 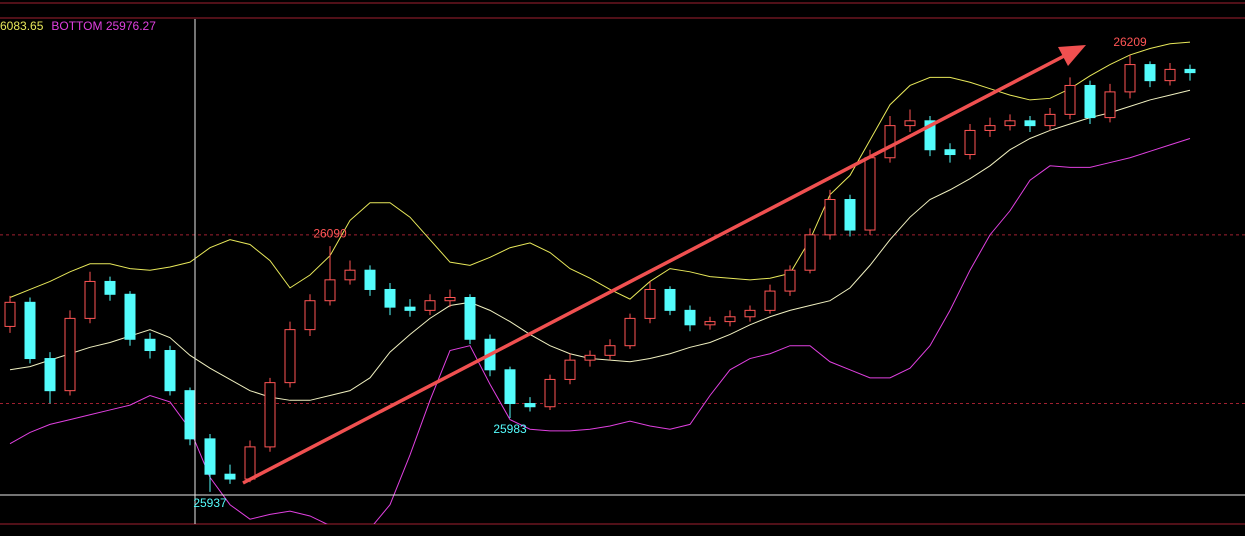 What do you see at coordinates (103, 26) in the screenshot?
I see `header-text: BOTTOM 25976.27` at bounding box center [103, 26].